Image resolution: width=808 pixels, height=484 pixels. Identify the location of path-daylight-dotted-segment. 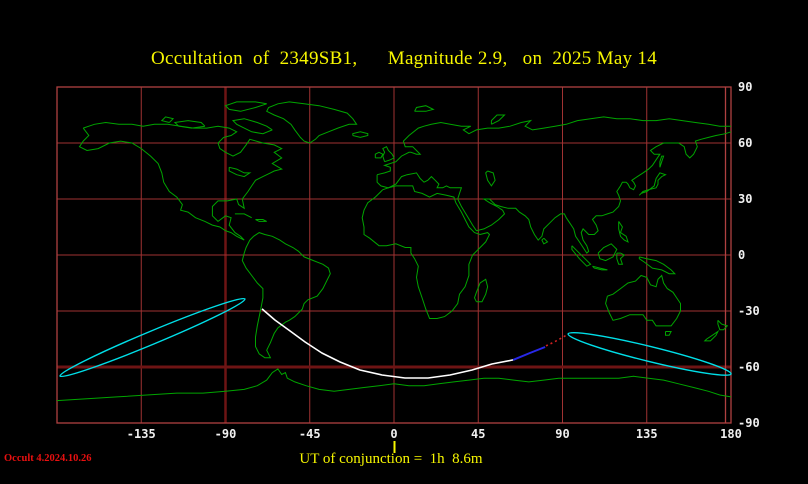
(556, 340).